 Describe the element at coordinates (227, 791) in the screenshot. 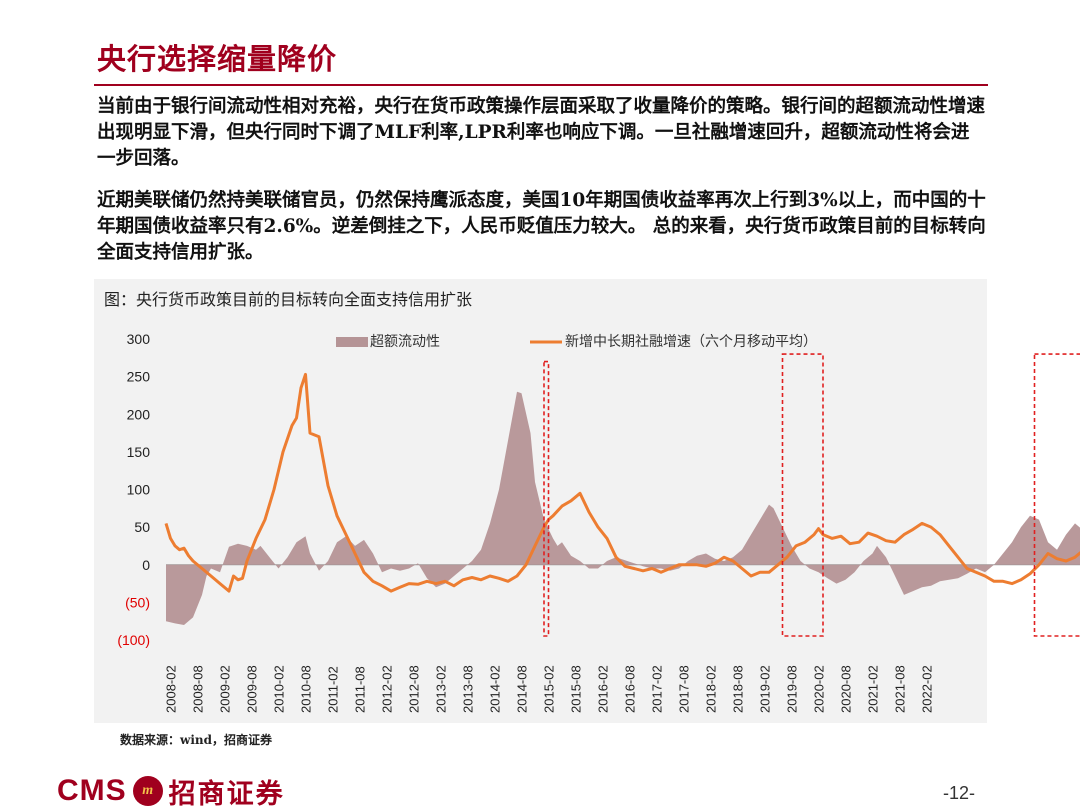

I see `logo-cn-text: 招商证券` at that location.